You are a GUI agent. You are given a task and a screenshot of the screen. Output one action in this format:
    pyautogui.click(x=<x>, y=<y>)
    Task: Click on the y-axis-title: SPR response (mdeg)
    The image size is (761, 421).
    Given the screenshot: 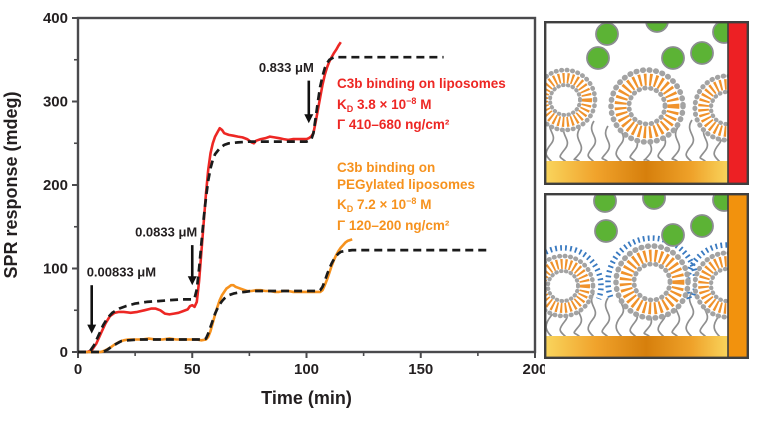 What is the action you would take?
    pyautogui.click(x=11, y=184)
    